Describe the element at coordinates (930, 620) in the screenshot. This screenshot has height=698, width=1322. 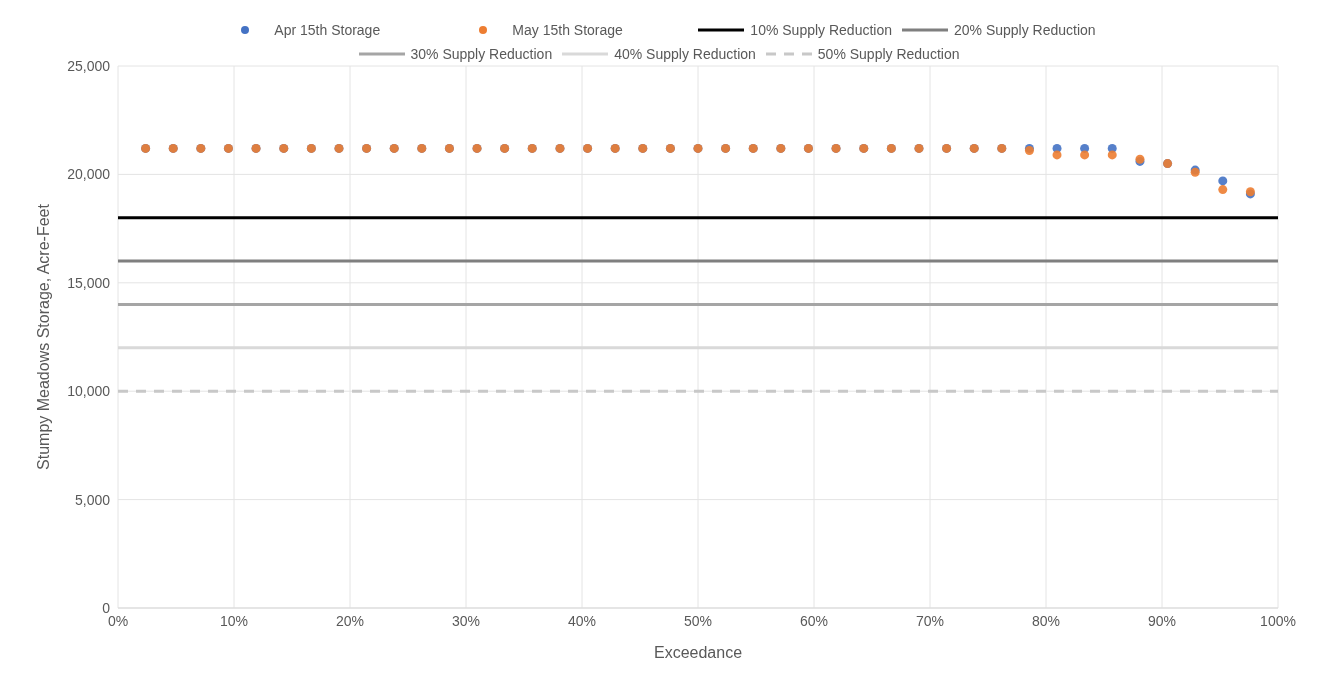
I see `x-tick-label: 70%` at that location.